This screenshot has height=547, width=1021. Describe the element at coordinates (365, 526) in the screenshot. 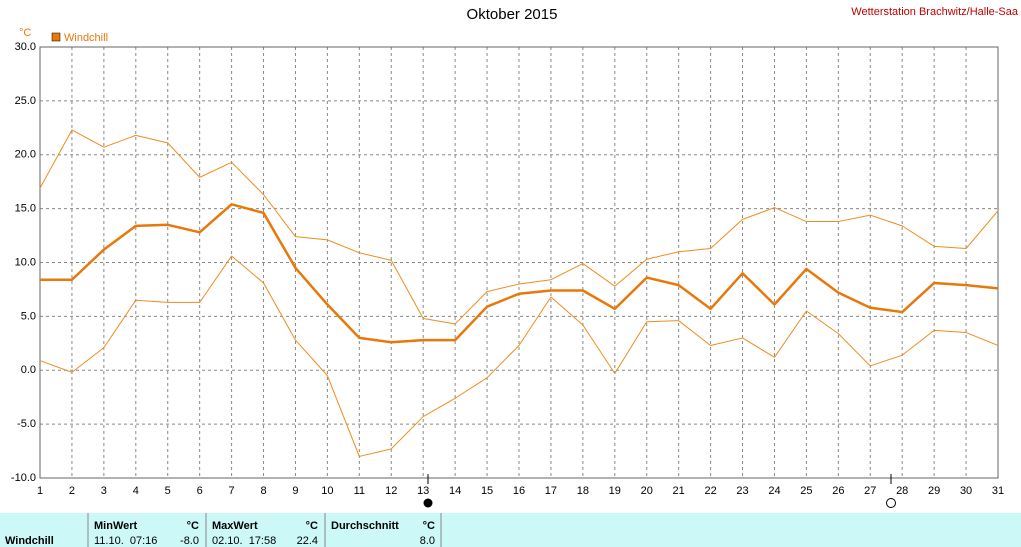

I see `avg-title: Durchschnitt` at that location.